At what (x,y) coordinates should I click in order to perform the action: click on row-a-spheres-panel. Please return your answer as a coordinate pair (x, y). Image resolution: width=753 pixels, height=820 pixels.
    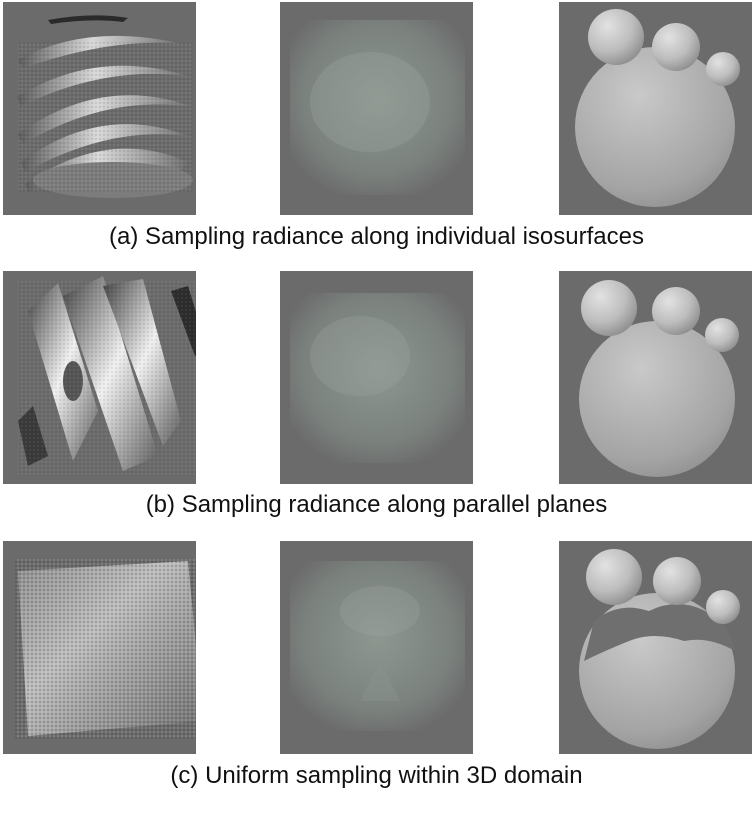
    Looking at the image, I should click on (655, 108).